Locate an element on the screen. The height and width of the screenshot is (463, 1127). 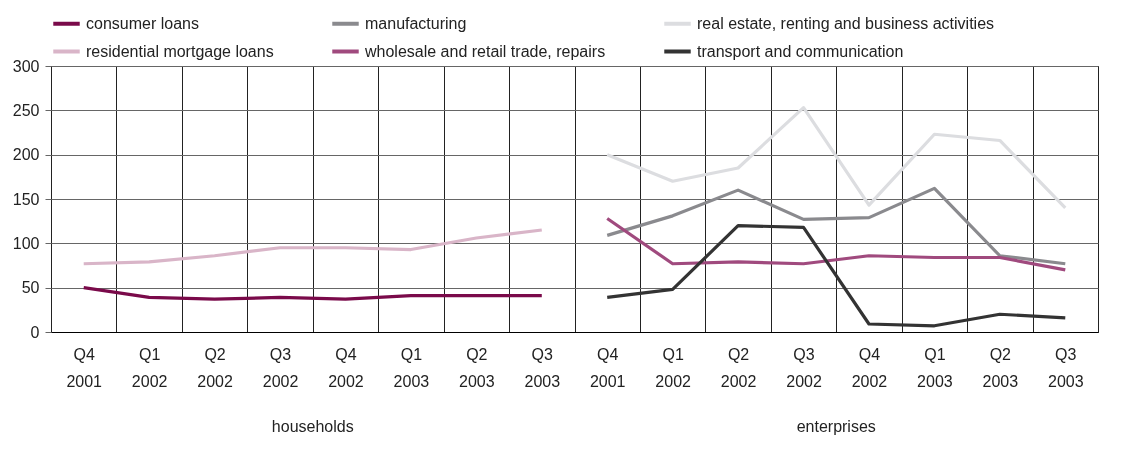
legend-label: transport and communication is located at coordinates (800, 51).